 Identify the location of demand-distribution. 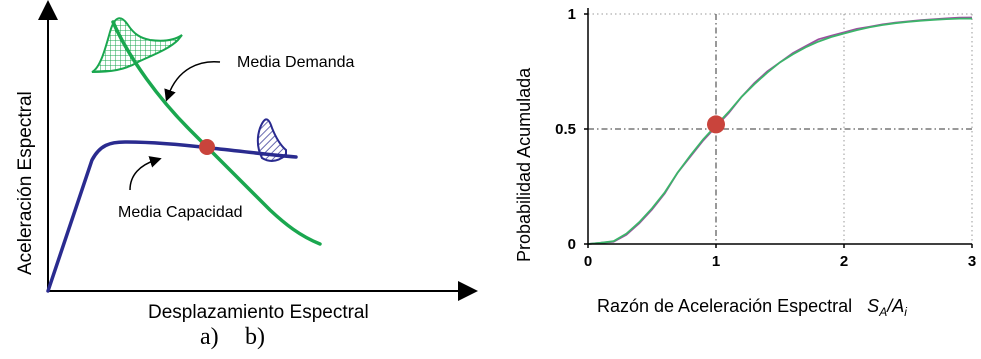
(137, 45).